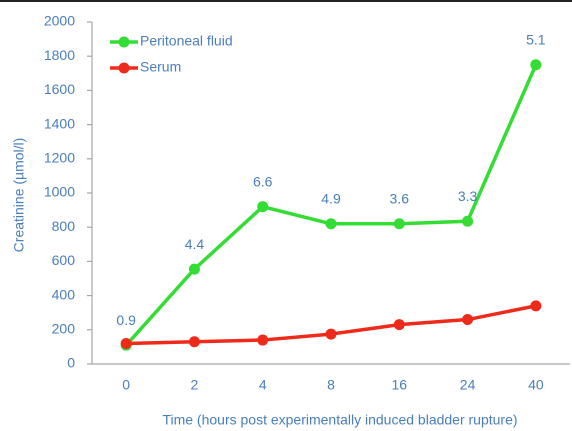  What do you see at coordinates (263, 385) in the screenshot?
I see `x-tick-label: 4` at bounding box center [263, 385].